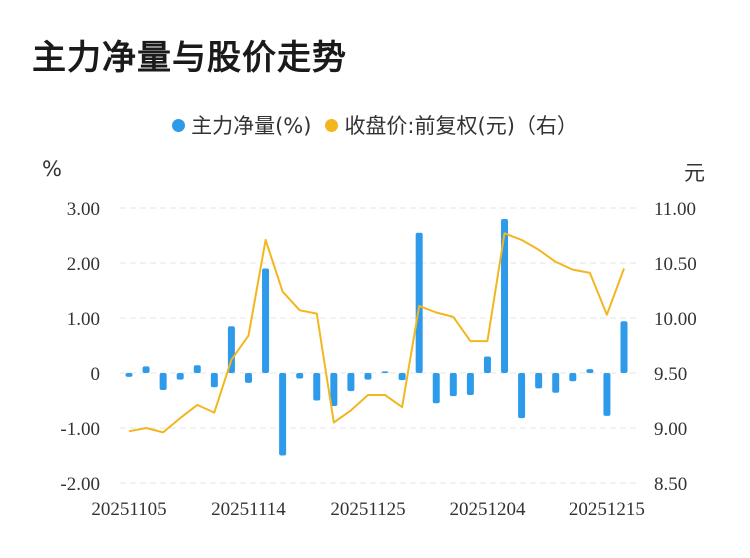 The width and height of the screenshot is (750, 558). Describe the element at coordinates (83, 209) in the screenshot. I see `y-left-tick-label: 3.00` at that location.